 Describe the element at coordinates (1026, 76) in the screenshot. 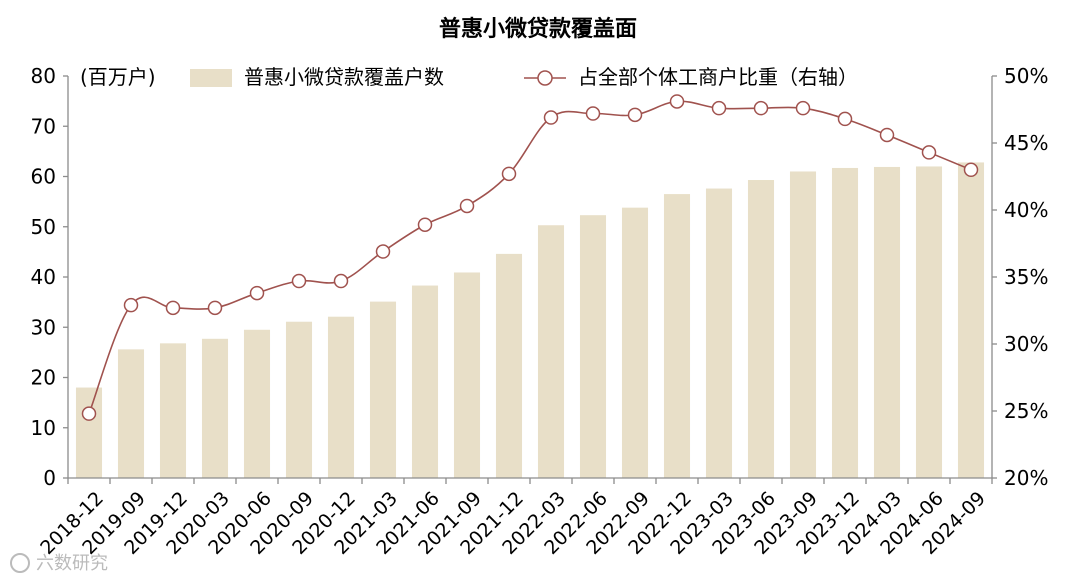

I see `right-tick-label: 50%` at that location.